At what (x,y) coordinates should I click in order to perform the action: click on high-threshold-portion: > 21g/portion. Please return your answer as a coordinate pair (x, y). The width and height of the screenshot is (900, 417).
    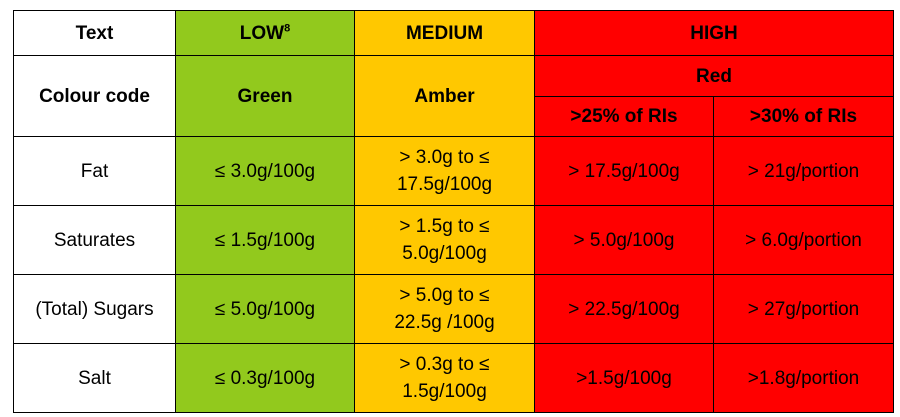
    Looking at the image, I should click on (803, 171).